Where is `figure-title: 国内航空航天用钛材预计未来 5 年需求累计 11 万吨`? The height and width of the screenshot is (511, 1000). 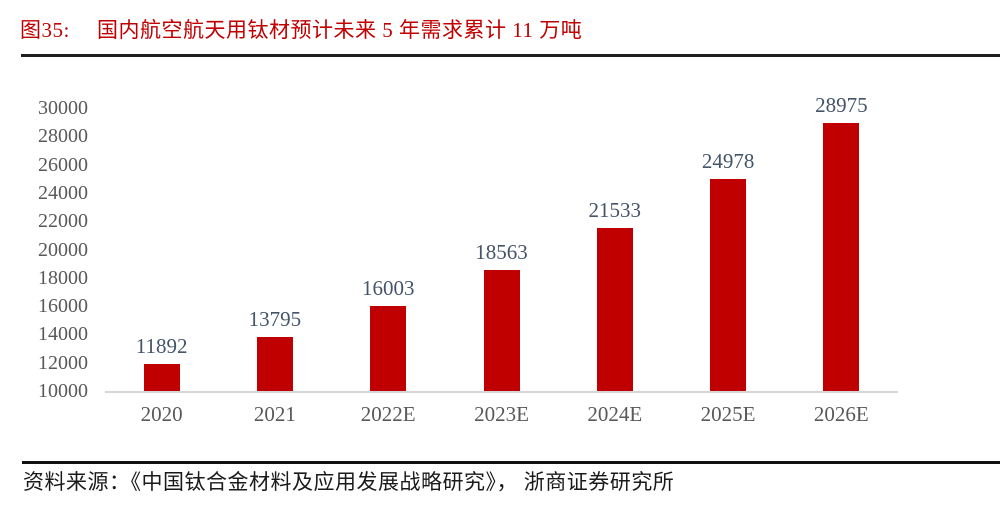 figure-title: 国内航空航天用钛材预计未来 5 年需求累计 11 万吨 is located at coordinates (340, 30).